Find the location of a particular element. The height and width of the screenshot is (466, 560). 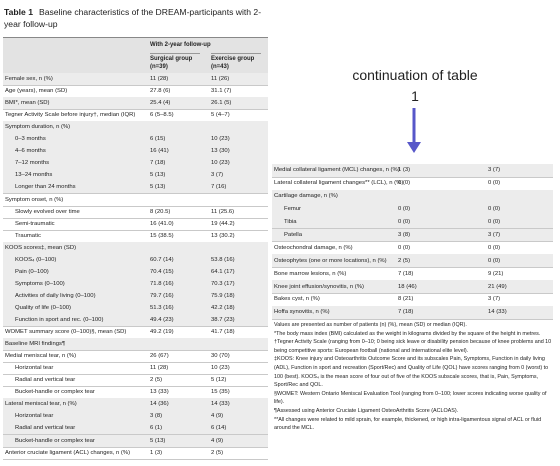

table-row: Bakes cyst, n (%) 8 (21) 3 (7) is located at coordinates (412, 300).